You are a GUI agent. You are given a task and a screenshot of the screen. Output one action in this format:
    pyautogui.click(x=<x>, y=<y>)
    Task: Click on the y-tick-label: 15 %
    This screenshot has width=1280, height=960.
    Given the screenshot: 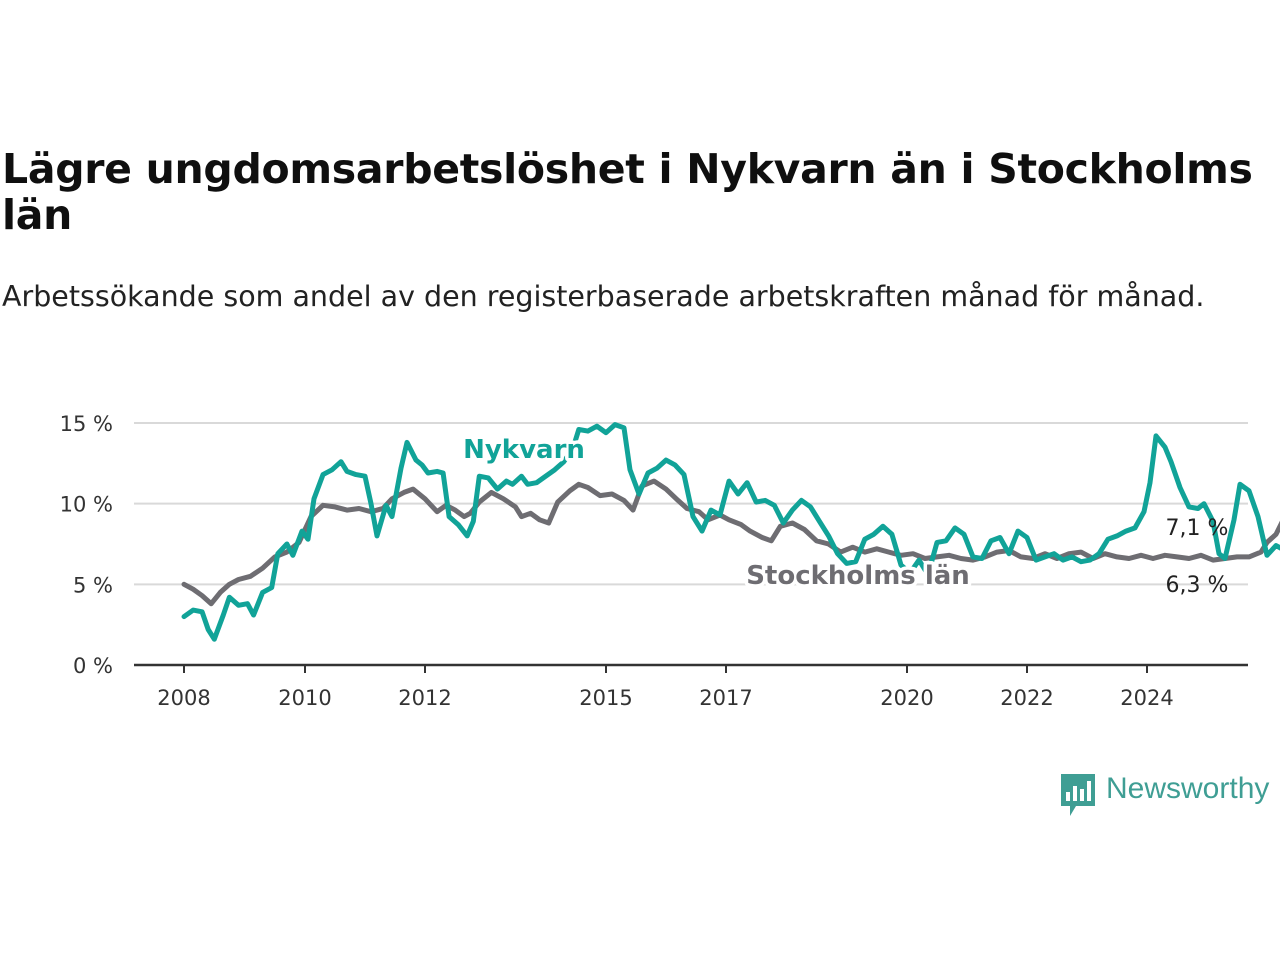 What is the action you would take?
    pyautogui.click(x=86, y=424)
    